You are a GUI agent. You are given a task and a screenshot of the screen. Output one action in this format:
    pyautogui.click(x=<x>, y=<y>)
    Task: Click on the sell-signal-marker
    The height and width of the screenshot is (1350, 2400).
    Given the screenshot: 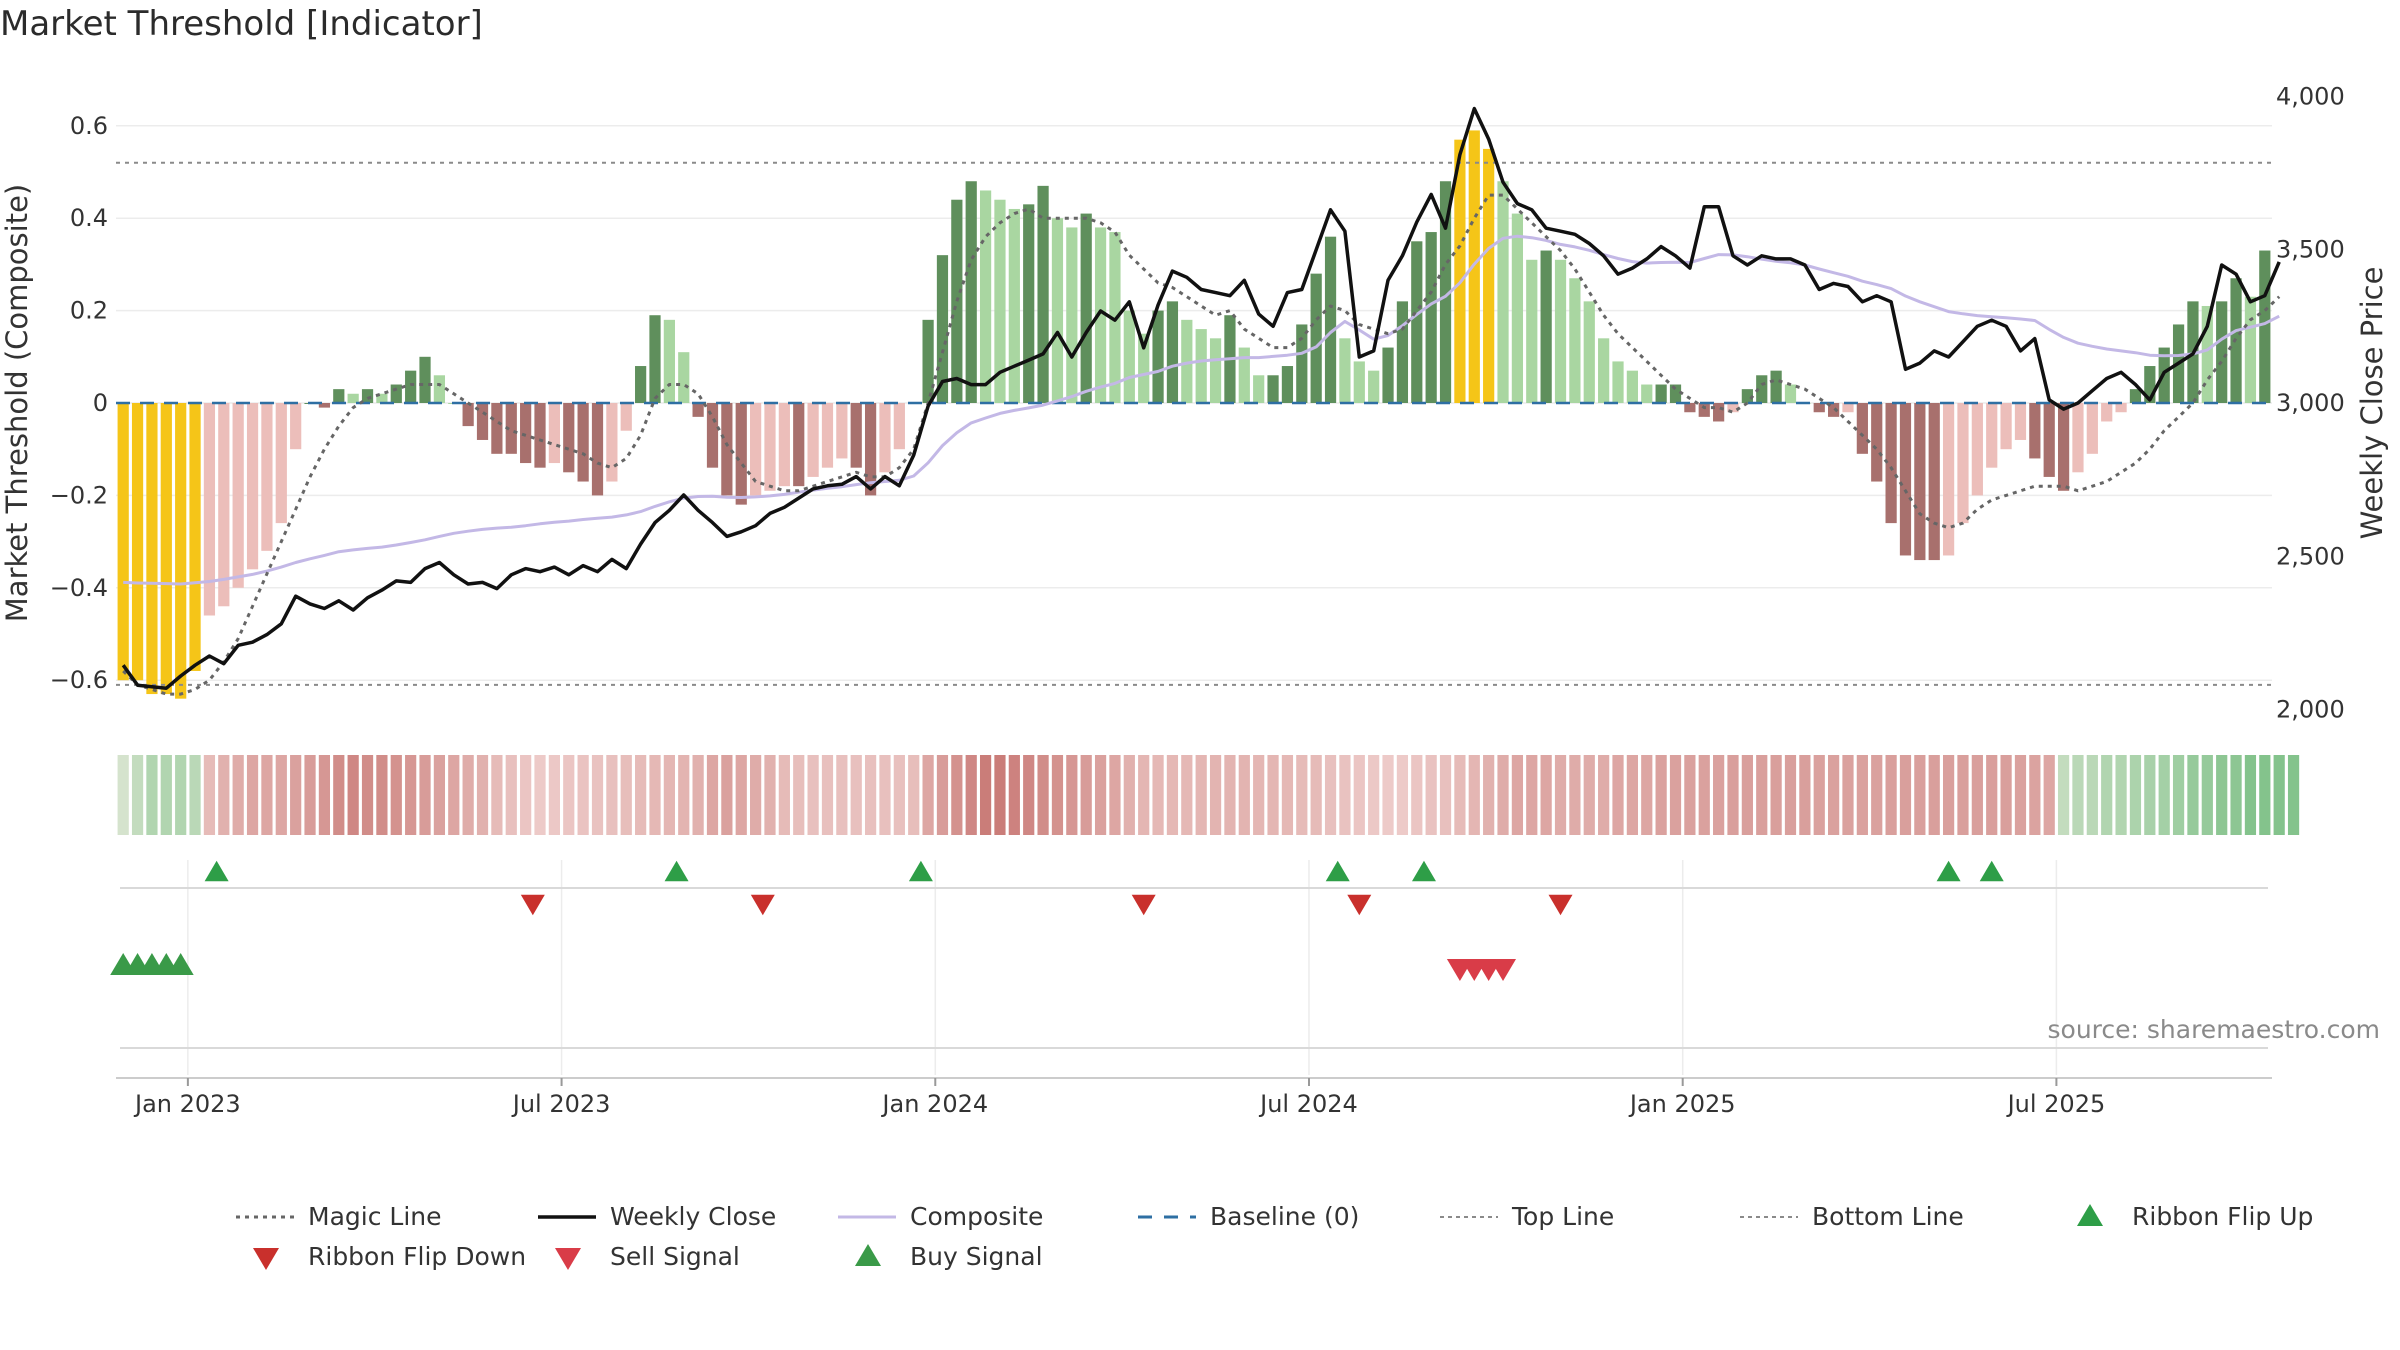 What is the action you would take?
    pyautogui.click(x=1503, y=970)
    